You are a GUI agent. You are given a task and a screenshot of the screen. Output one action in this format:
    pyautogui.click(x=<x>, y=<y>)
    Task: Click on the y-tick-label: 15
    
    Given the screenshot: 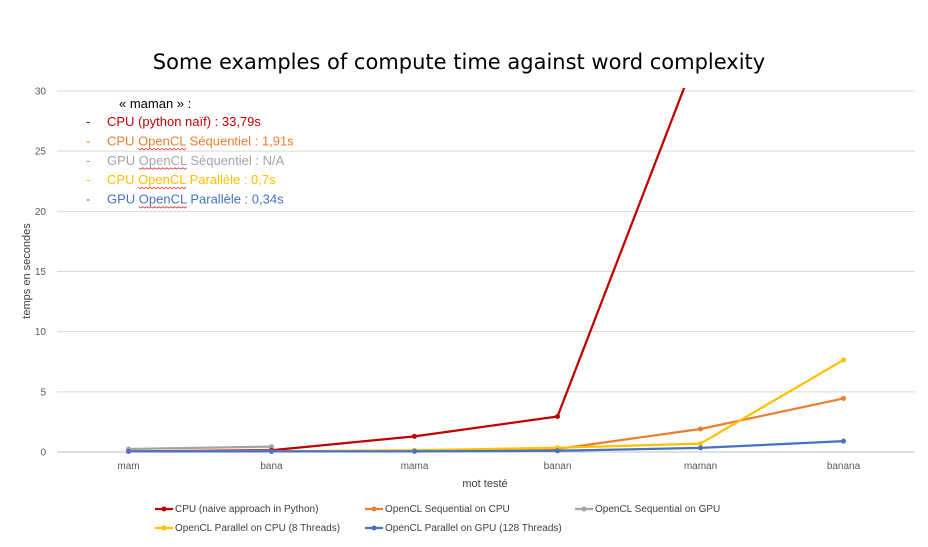 What is the action you would take?
    pyautogui.click(x=41, y=272)
    